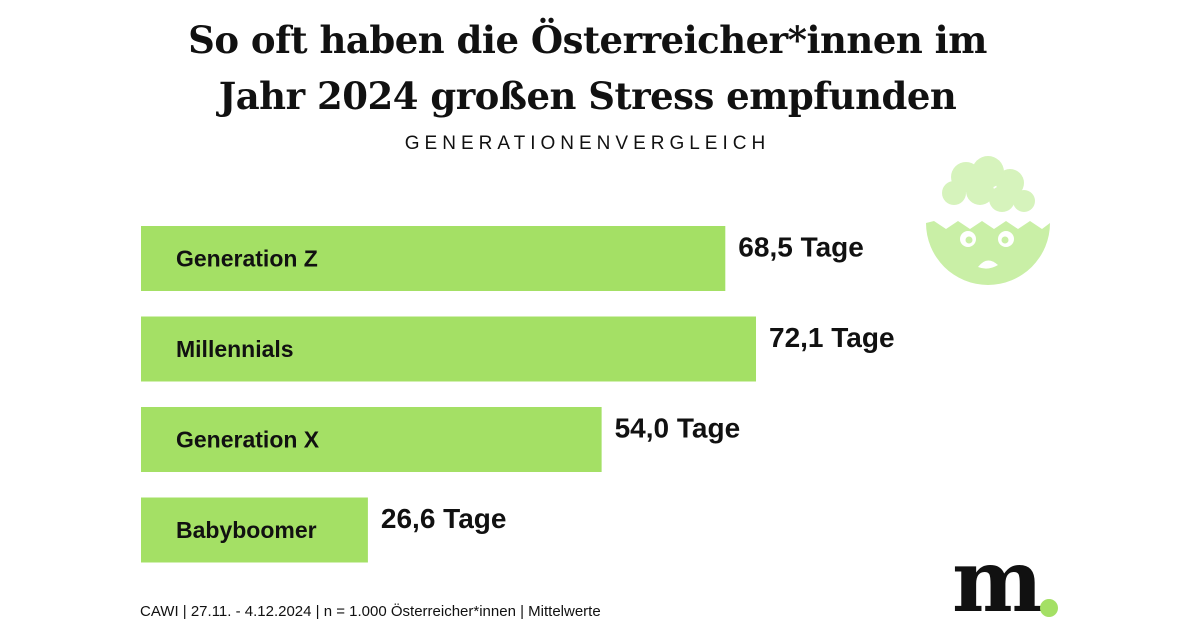  What do you see at coordinates (235, 349) in the screenshot?
I see `bar-category-label: Millennials` at bounding box center [235, 349].